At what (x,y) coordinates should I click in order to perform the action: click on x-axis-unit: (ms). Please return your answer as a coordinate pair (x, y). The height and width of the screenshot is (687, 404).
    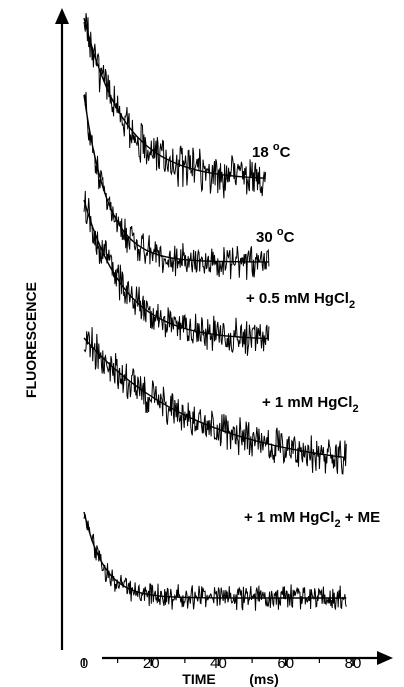
    Looking at the image, I should click on (264, 679).